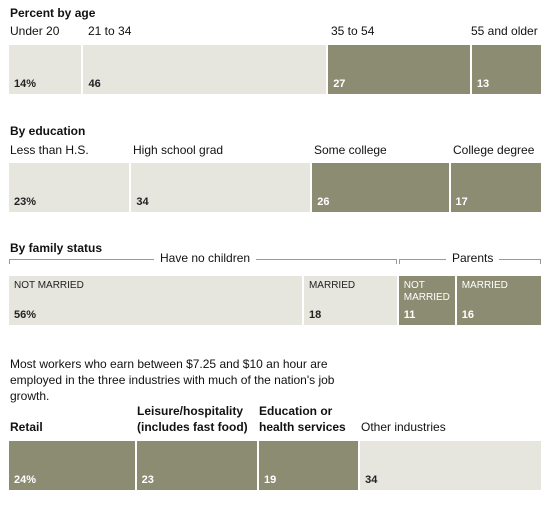 The width and height of the screenshot is (553, 508). I want to click on bar-segment: 19, so click(309, 465).